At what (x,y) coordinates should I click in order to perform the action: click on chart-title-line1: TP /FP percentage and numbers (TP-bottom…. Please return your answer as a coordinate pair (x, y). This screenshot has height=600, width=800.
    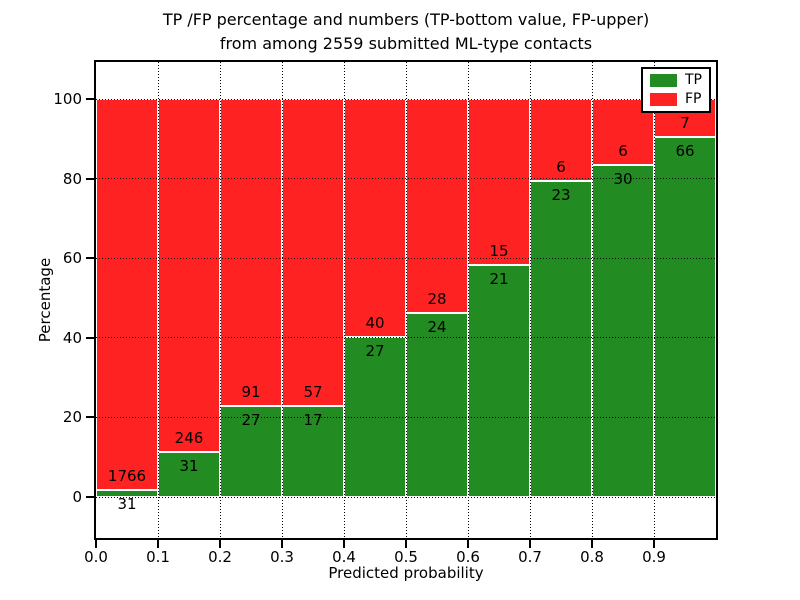
    Looking at the image, I should click on (406, 19).